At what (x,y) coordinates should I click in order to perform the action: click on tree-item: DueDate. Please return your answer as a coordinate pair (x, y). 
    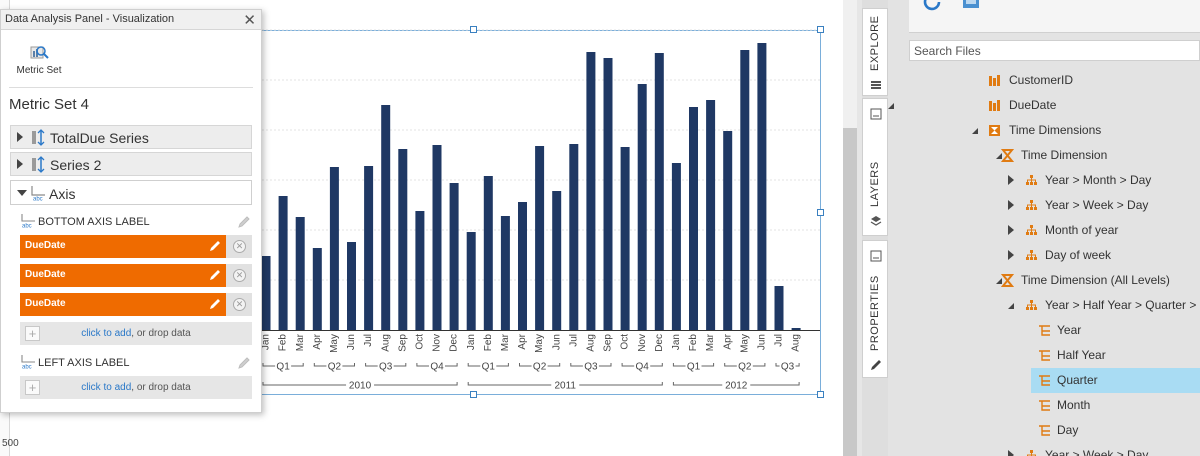
    Looking at the image, I should click on (1044, 105).